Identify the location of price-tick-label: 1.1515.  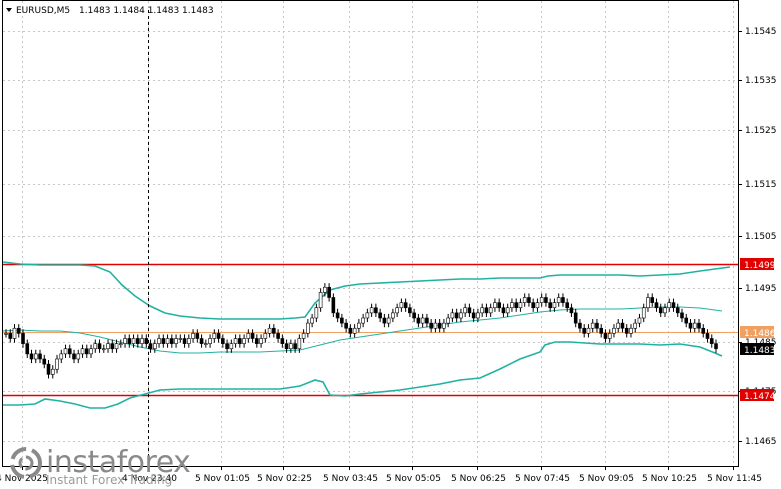
(761, 185).